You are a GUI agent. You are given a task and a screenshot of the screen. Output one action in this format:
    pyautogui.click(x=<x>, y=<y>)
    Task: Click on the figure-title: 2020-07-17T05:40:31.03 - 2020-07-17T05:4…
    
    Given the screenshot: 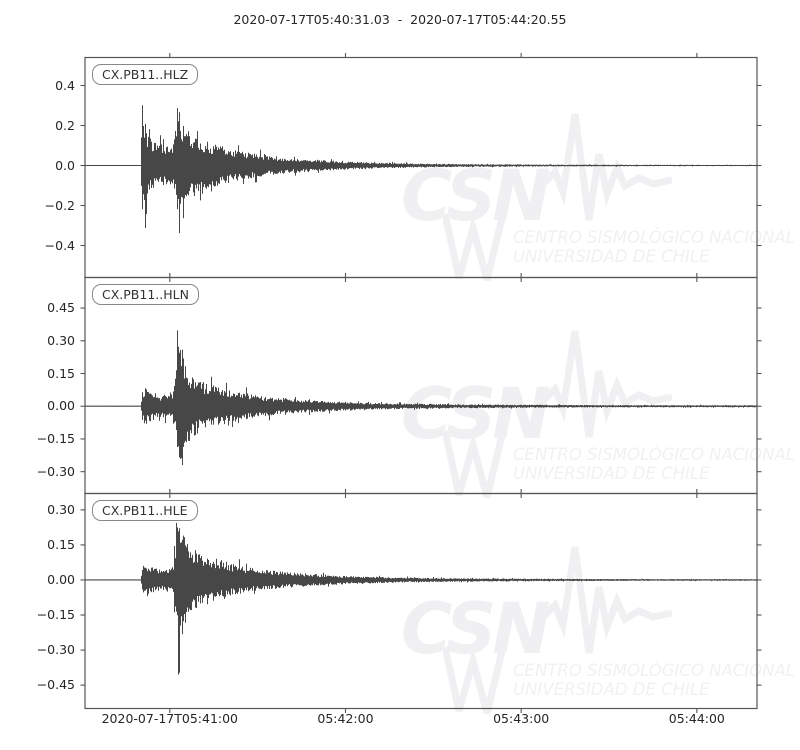 What is the action you would take?
    pyautogui.click(x=400, y=19)
    